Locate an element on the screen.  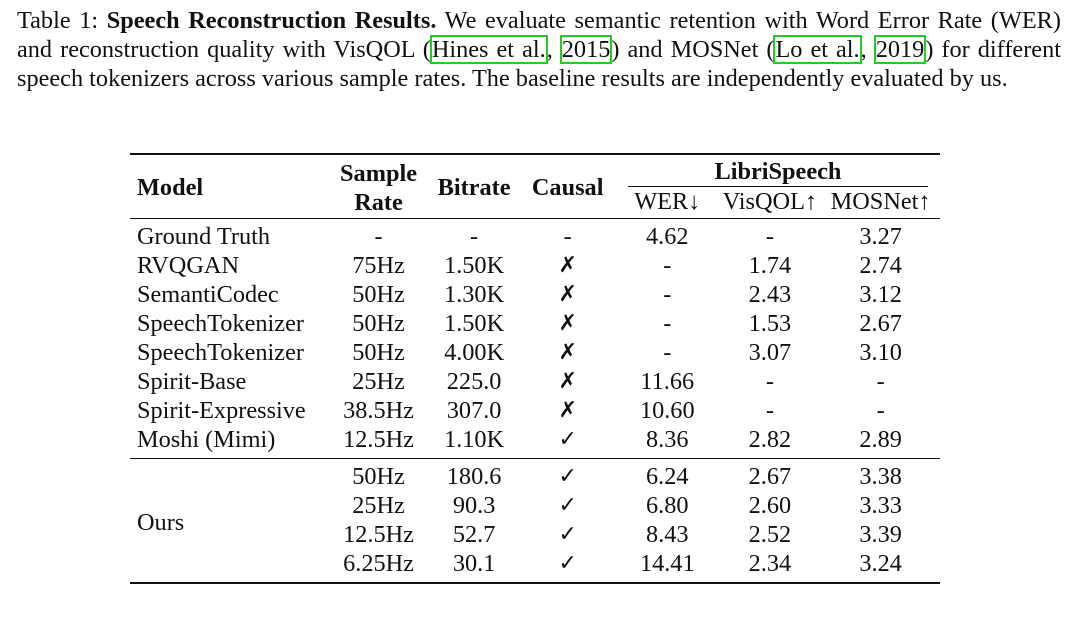
header-librispeech: LibriSpeech is located at coordinates (778, 170).